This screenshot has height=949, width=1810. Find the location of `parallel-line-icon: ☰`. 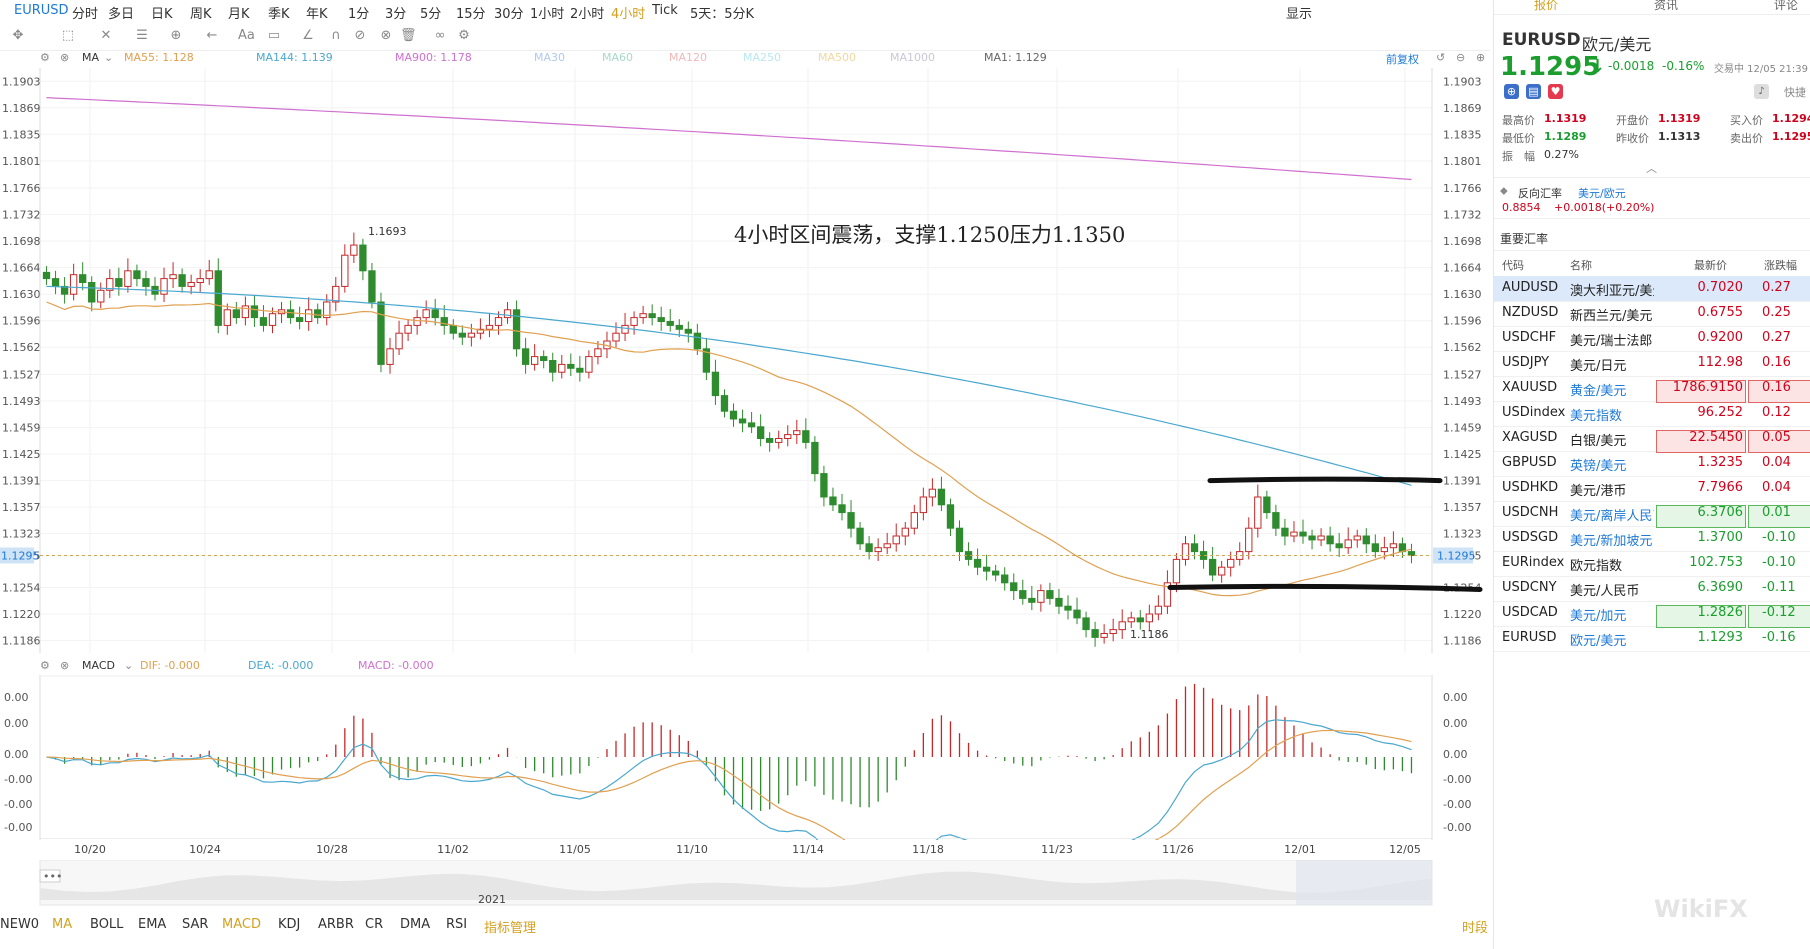

parallel-line-icon: ☰ is located at coordinates (142, 35).